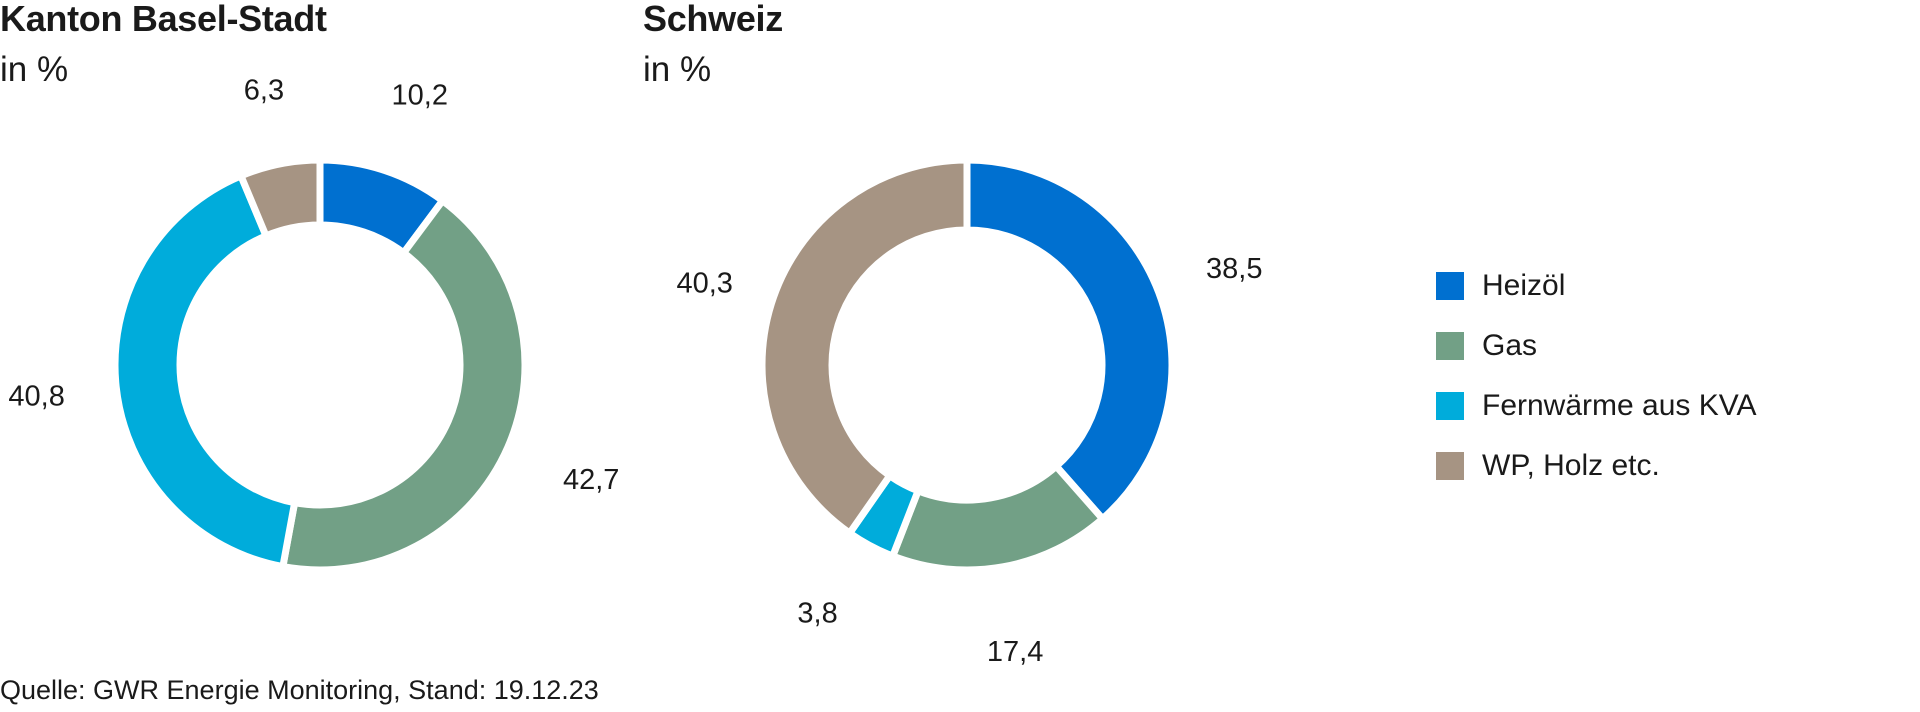 The width and height of the screenshot is (1920, 712). Describe the element at coordinates (1450, 406) in the screenshot. I see `legend-swatch-fernwaerme` at that location.